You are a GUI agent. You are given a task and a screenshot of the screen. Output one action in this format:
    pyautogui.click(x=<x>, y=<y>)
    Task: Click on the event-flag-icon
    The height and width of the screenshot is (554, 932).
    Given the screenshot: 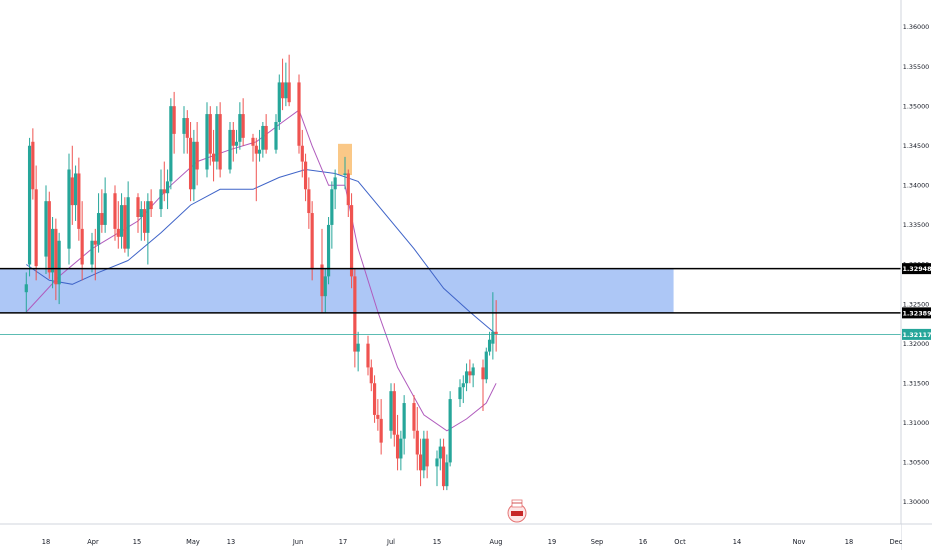 What is the action you would take?
    pyautogui.click(x=517, y=511)
    